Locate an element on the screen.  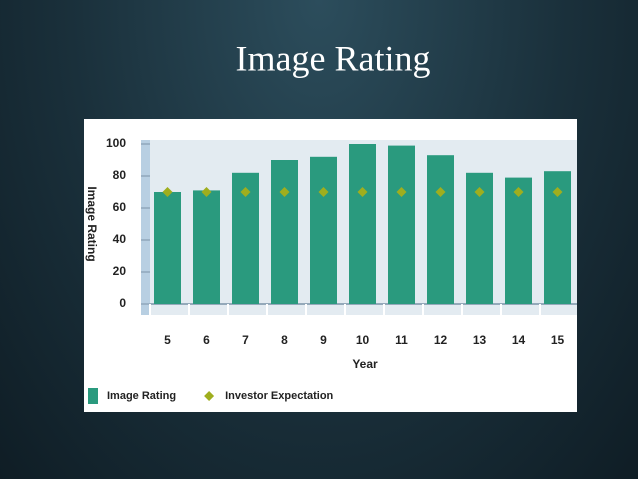
y-axis-band is located at coordinates (145, 227).